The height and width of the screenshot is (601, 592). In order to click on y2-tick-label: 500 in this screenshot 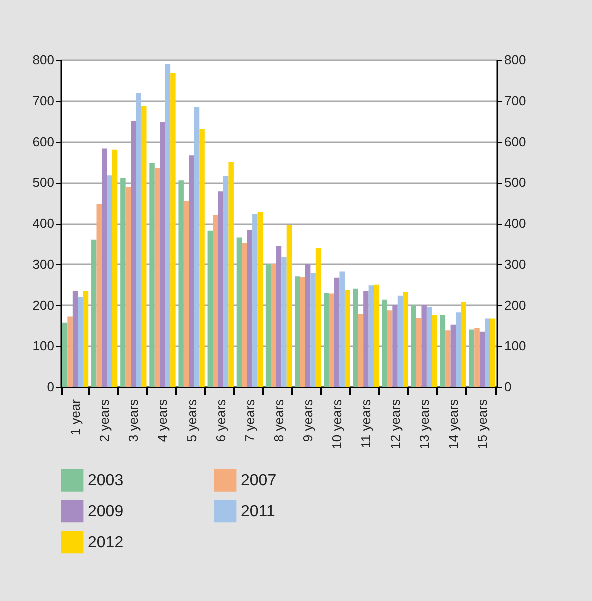, I will do `click(515, 182)`.